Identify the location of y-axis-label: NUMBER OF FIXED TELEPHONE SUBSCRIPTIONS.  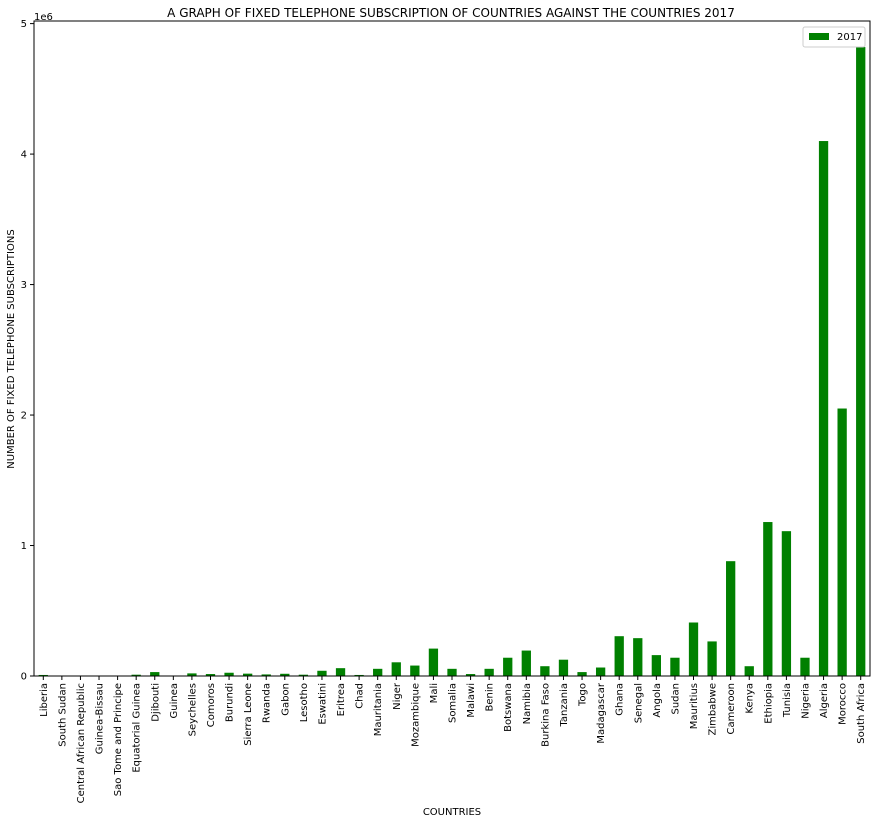
(11, 348).